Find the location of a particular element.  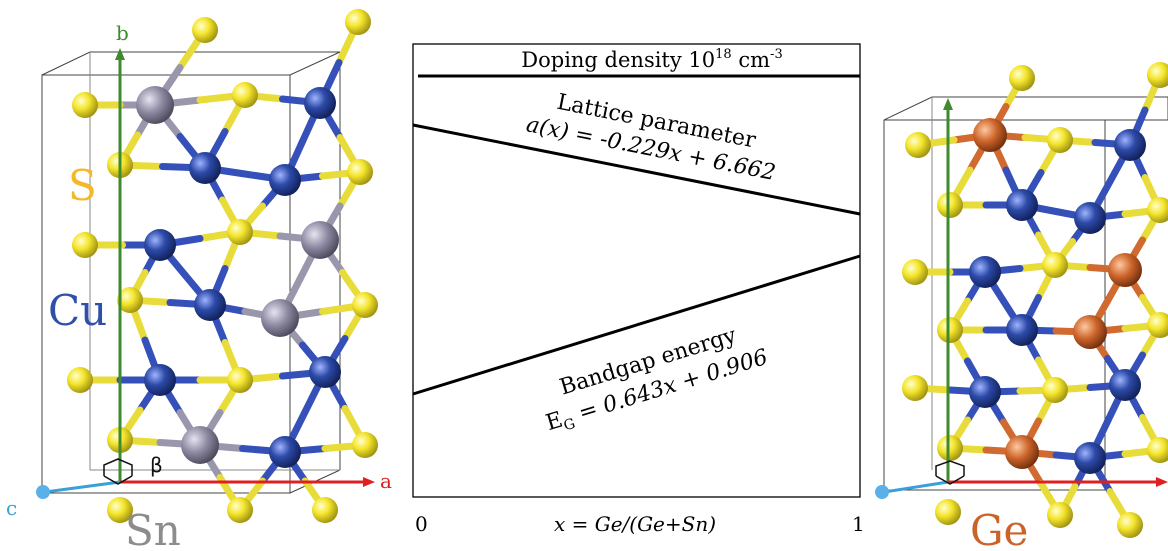

right-angle-marker is located at coordinates (950, 472).